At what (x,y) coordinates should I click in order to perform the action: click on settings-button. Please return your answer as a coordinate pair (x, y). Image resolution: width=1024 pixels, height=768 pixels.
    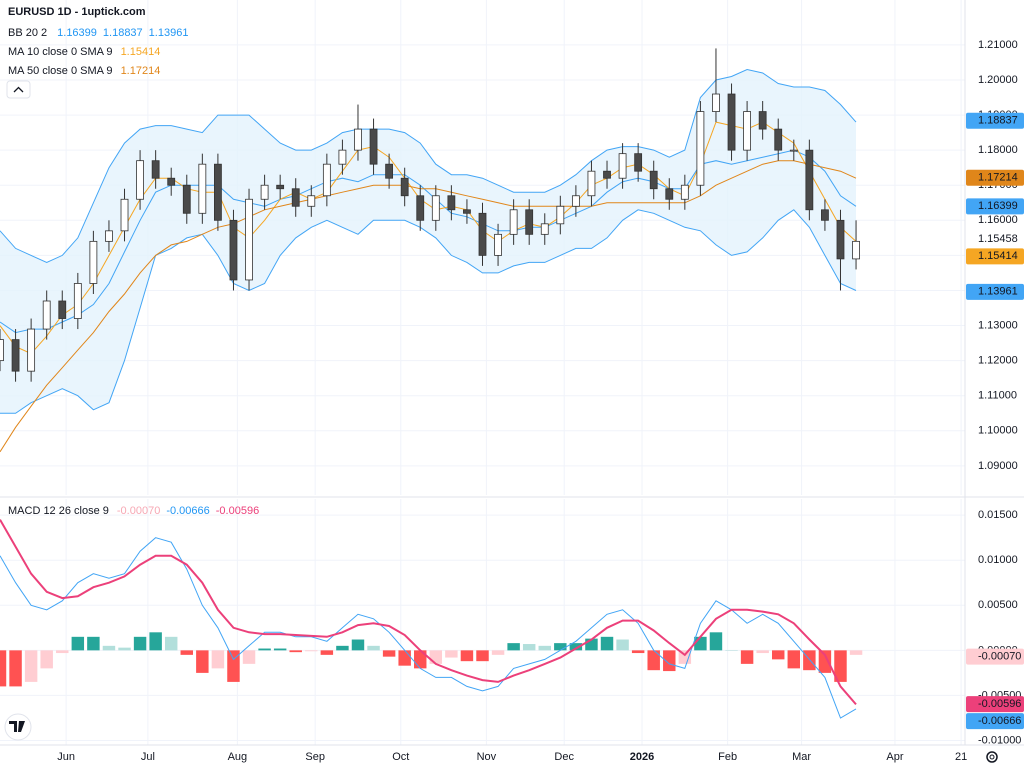
    Looking at the image, I should click on (992, 757).